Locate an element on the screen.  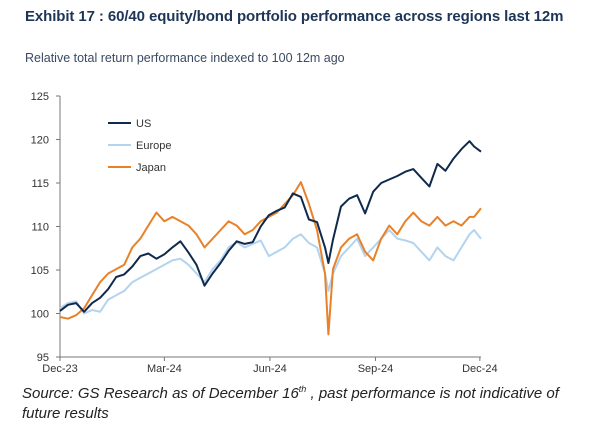
y-tick-label: 120 is located at coordinates (40, 141).